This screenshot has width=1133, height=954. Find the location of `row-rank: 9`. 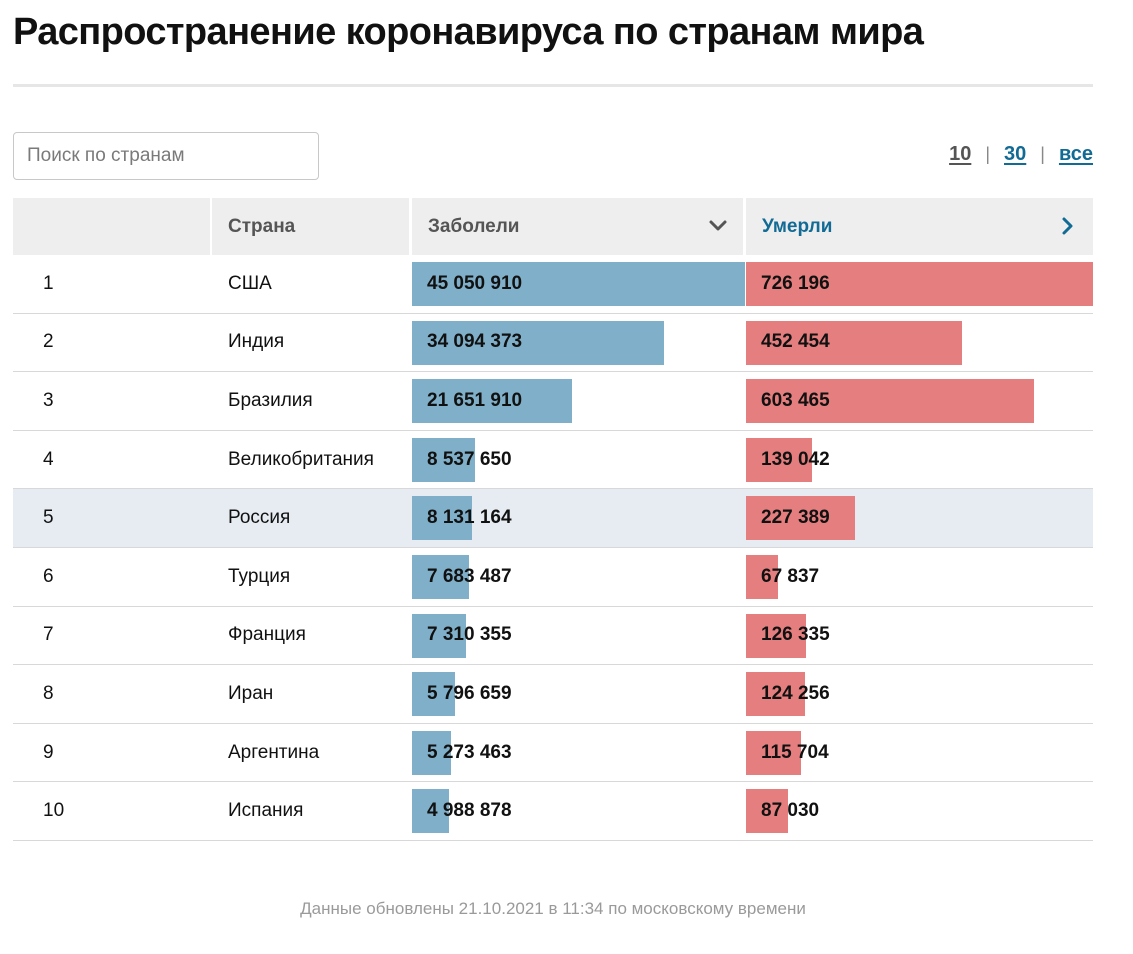

row-rank: 9 is located at coordinates (48, 752).